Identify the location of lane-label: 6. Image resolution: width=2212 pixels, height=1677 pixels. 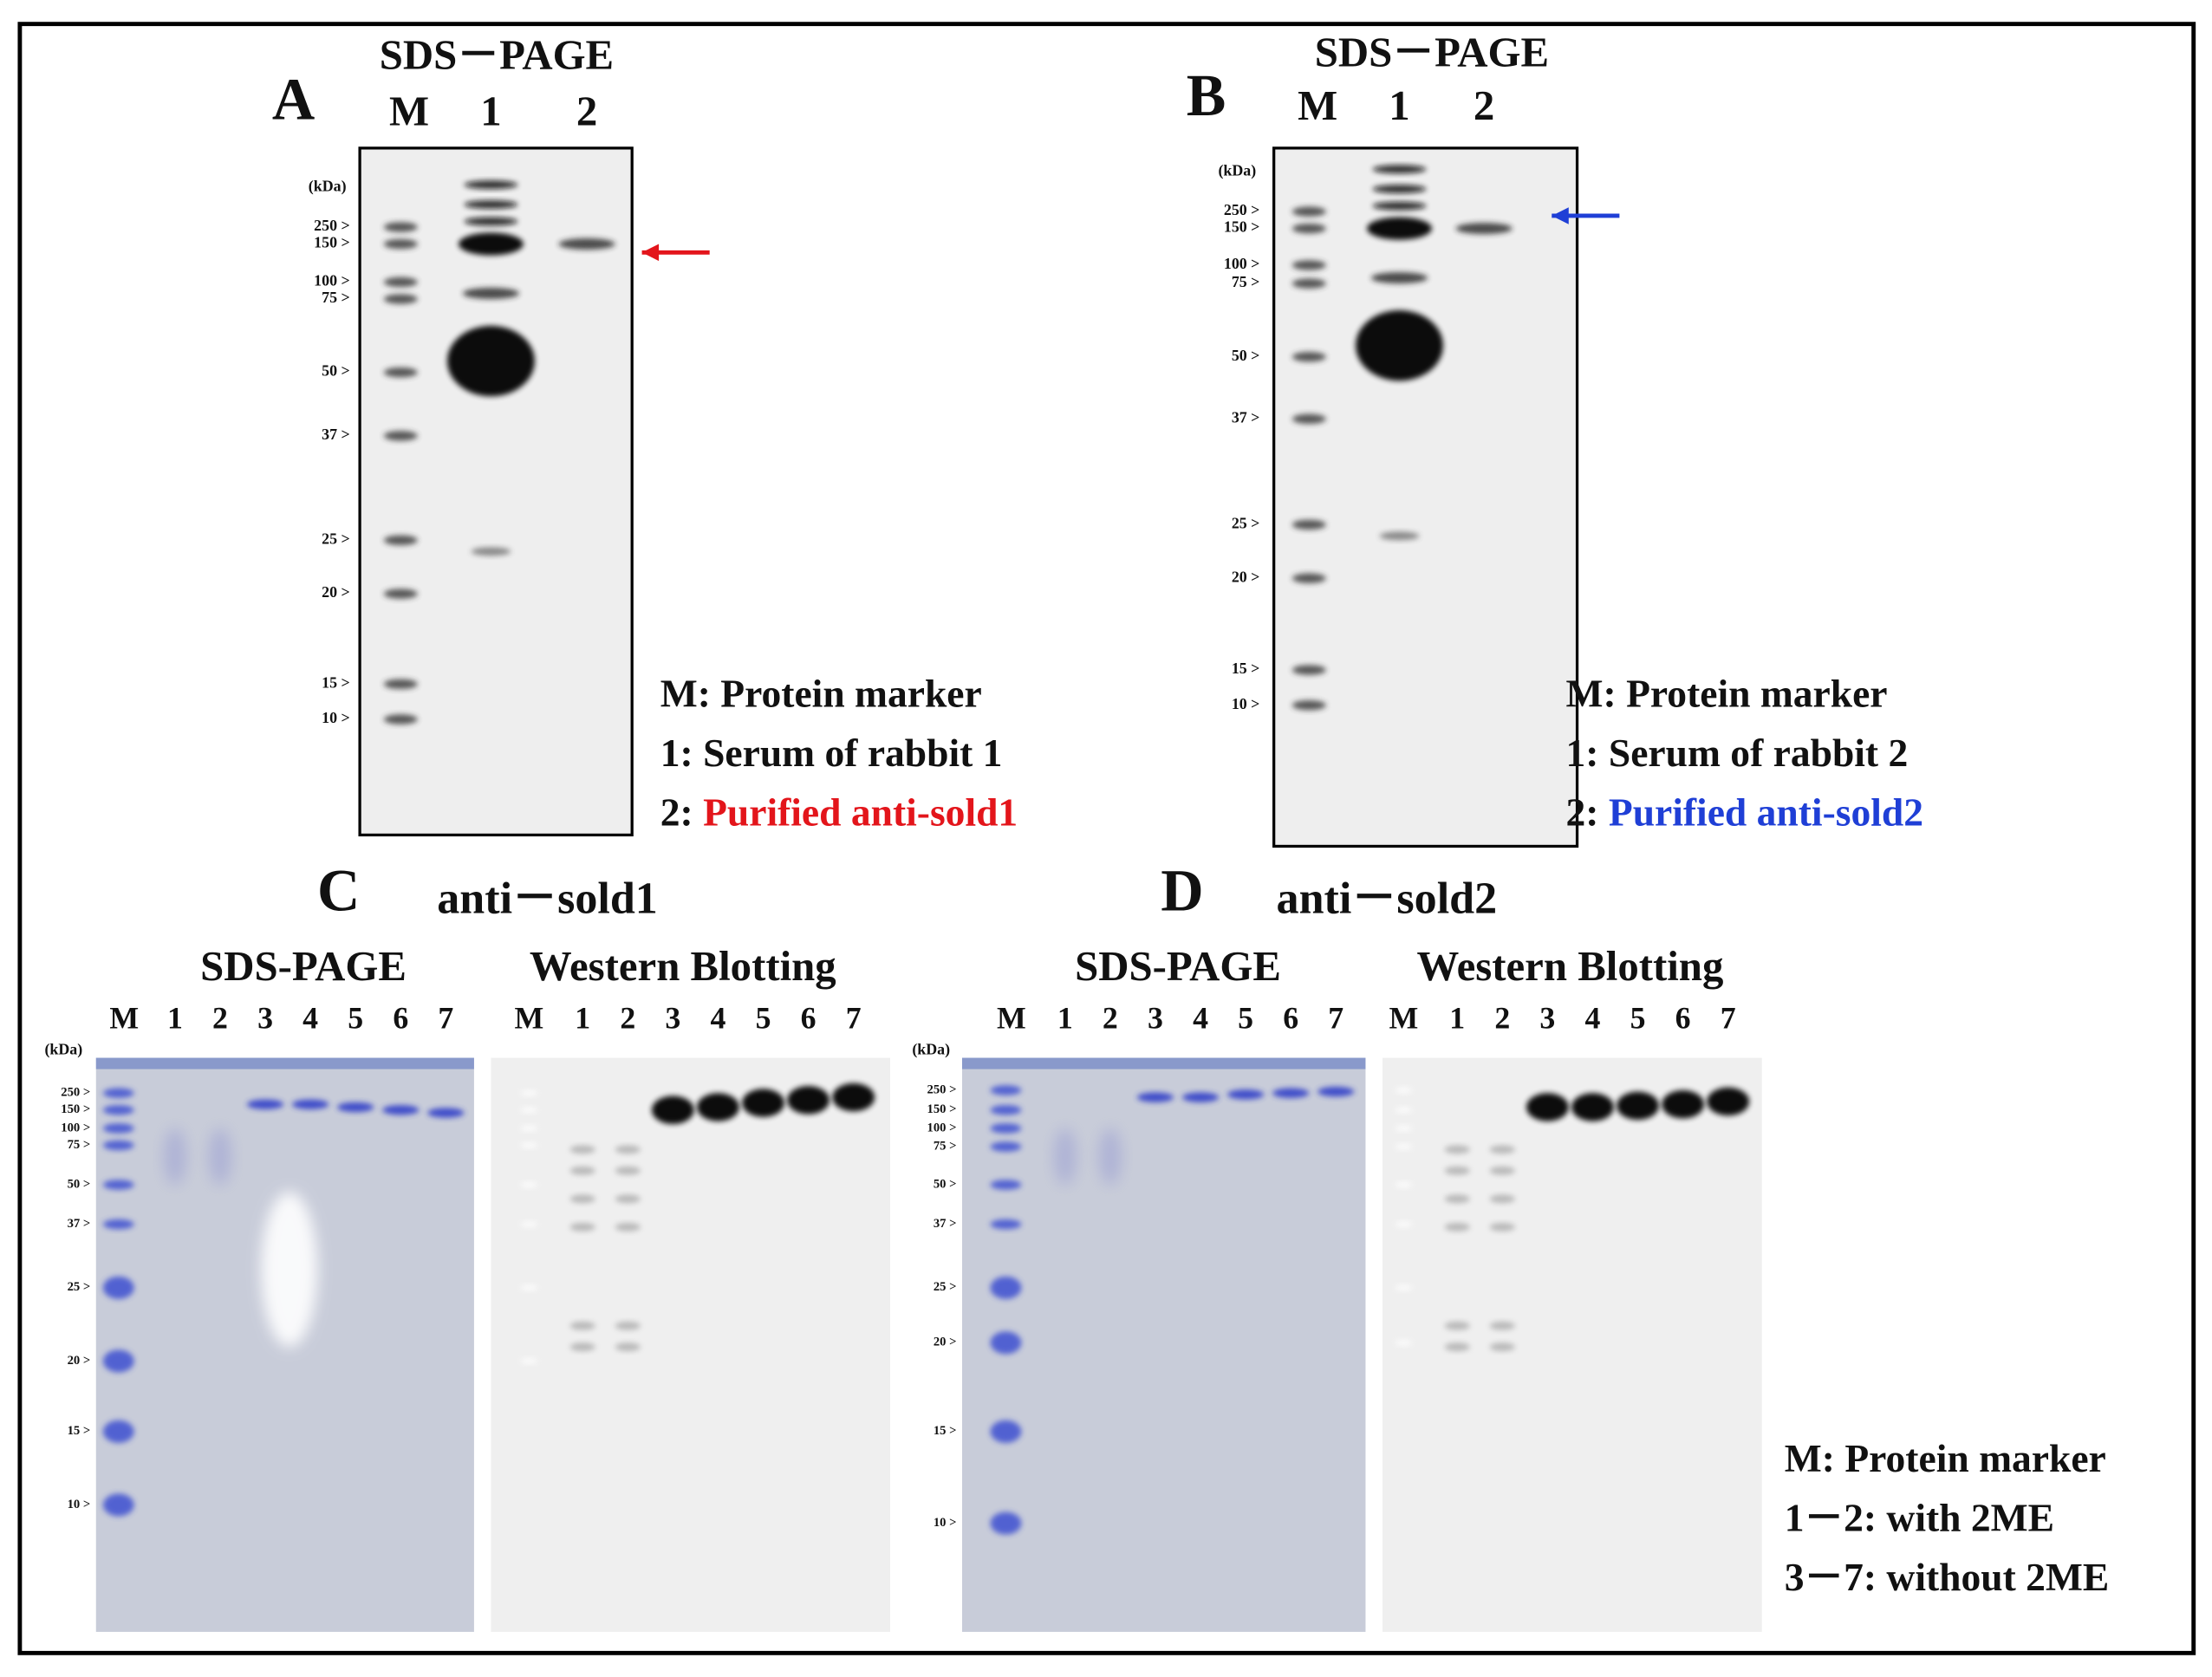
(808, 1017).